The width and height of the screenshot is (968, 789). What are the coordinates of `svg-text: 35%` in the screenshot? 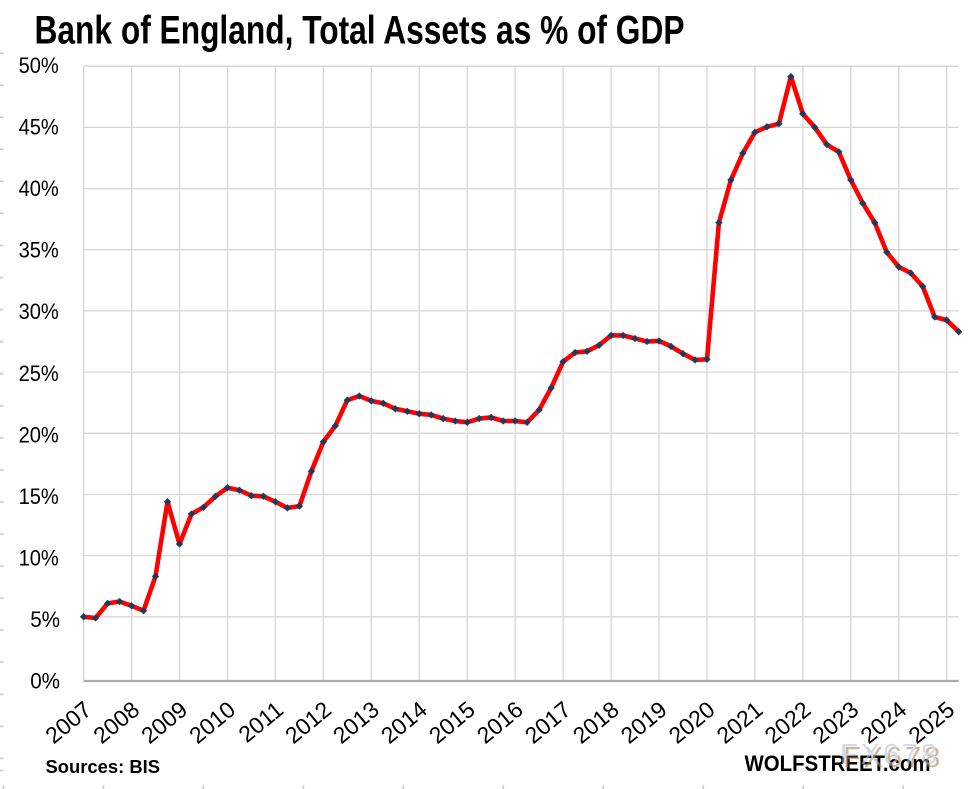 It's located at (39, 250).